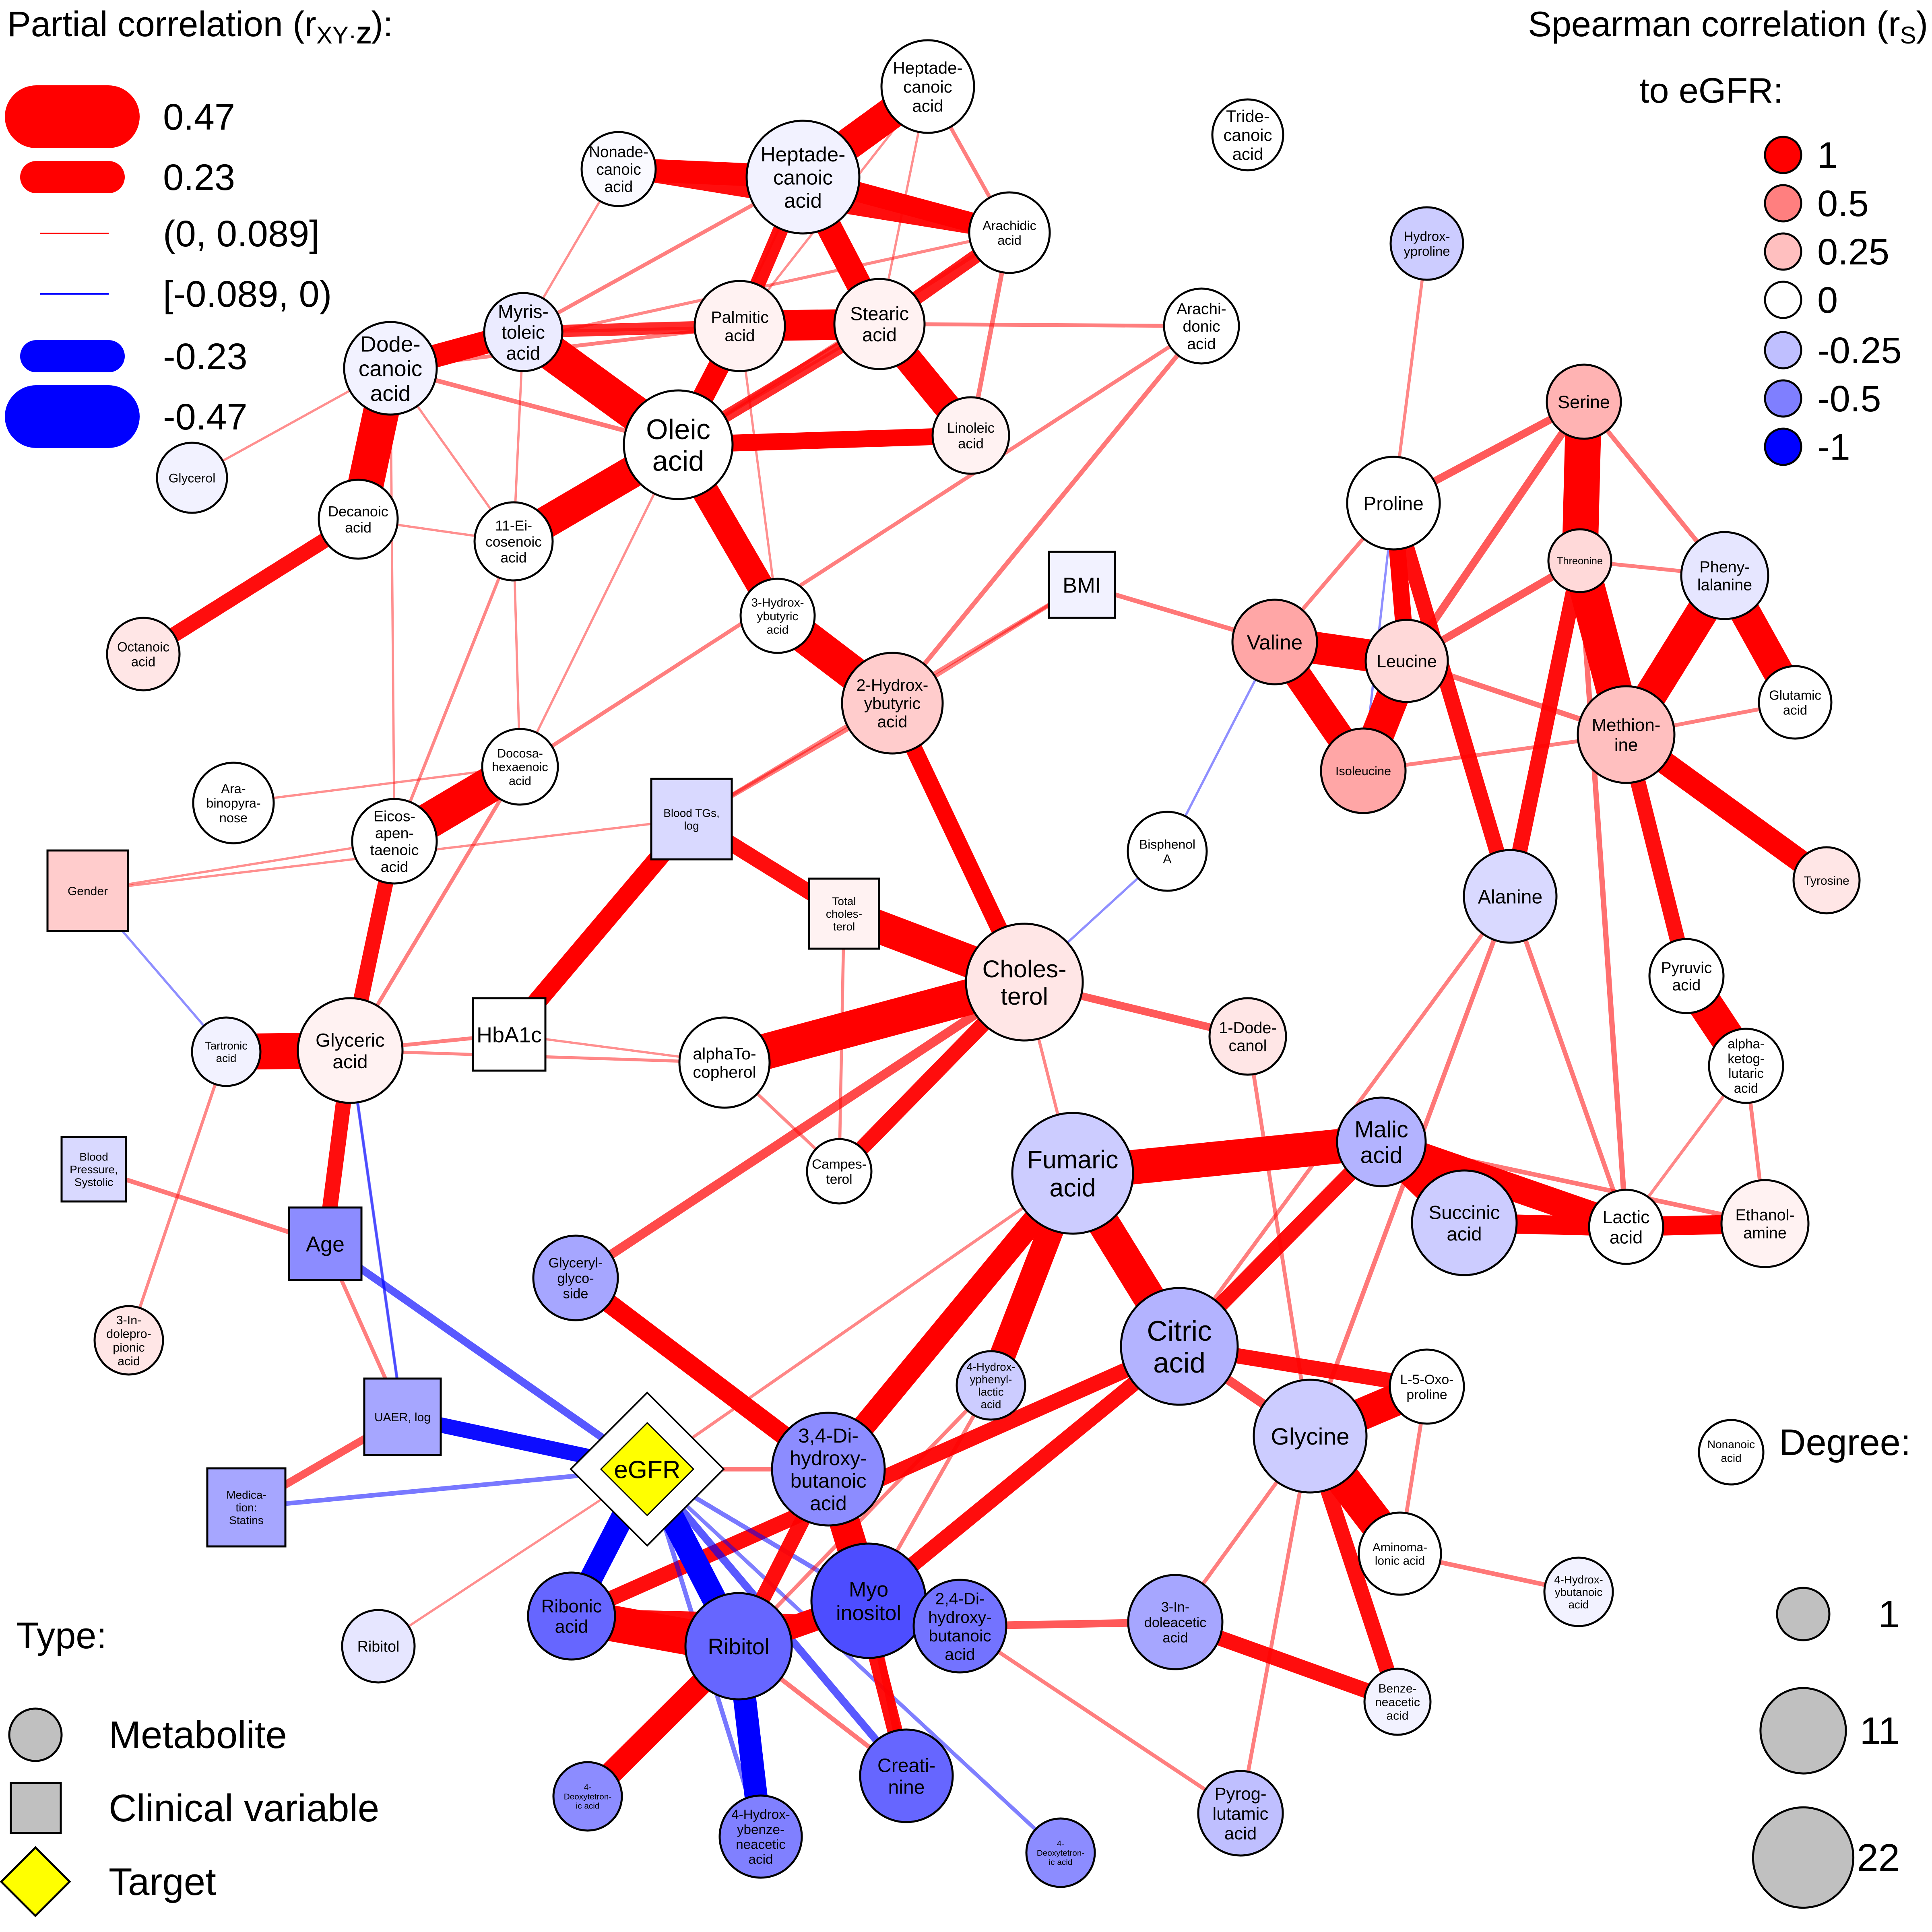 Image resolution: width=1932 pixels, height=1932 pixels. I want to click on node-label-line: alpha-, so click(1746, 1043).